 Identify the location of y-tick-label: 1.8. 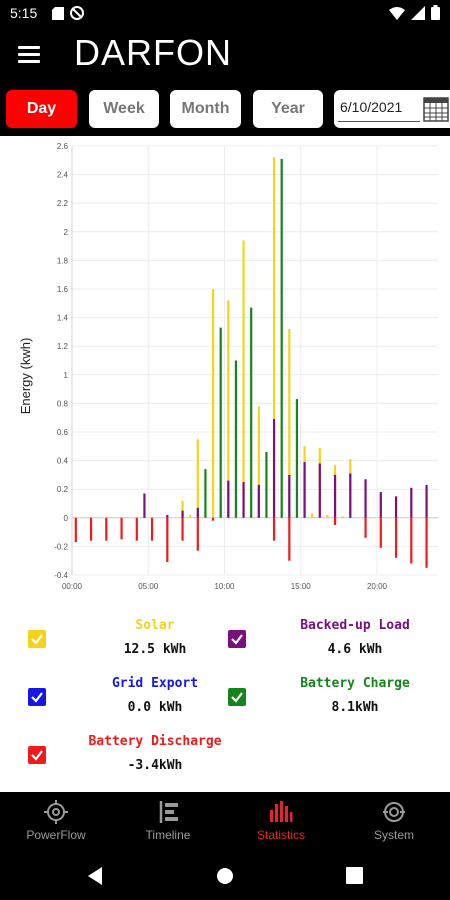
(63, 260).